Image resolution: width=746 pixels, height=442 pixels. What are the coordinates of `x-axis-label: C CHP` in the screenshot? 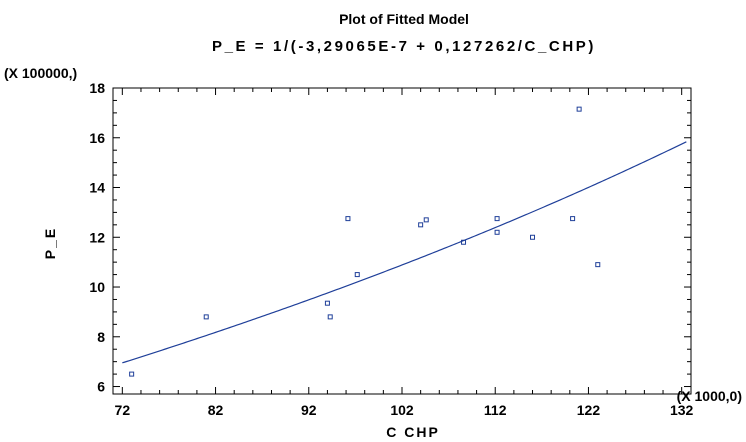 It's located at (413, 432).